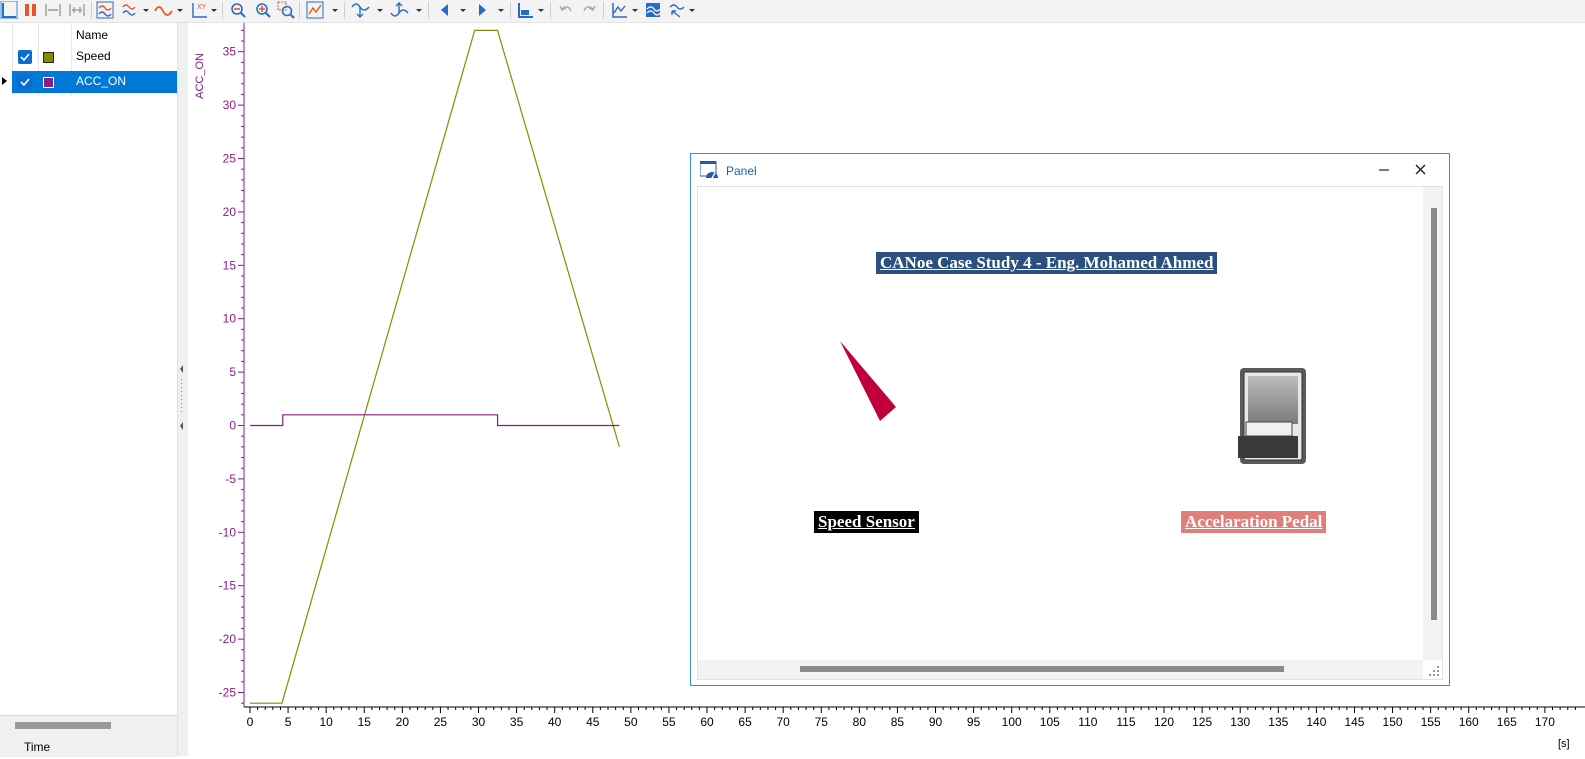  Describe the element at coordinates (182, 389) in the screenshot. I see `panel-splitter` at that location.